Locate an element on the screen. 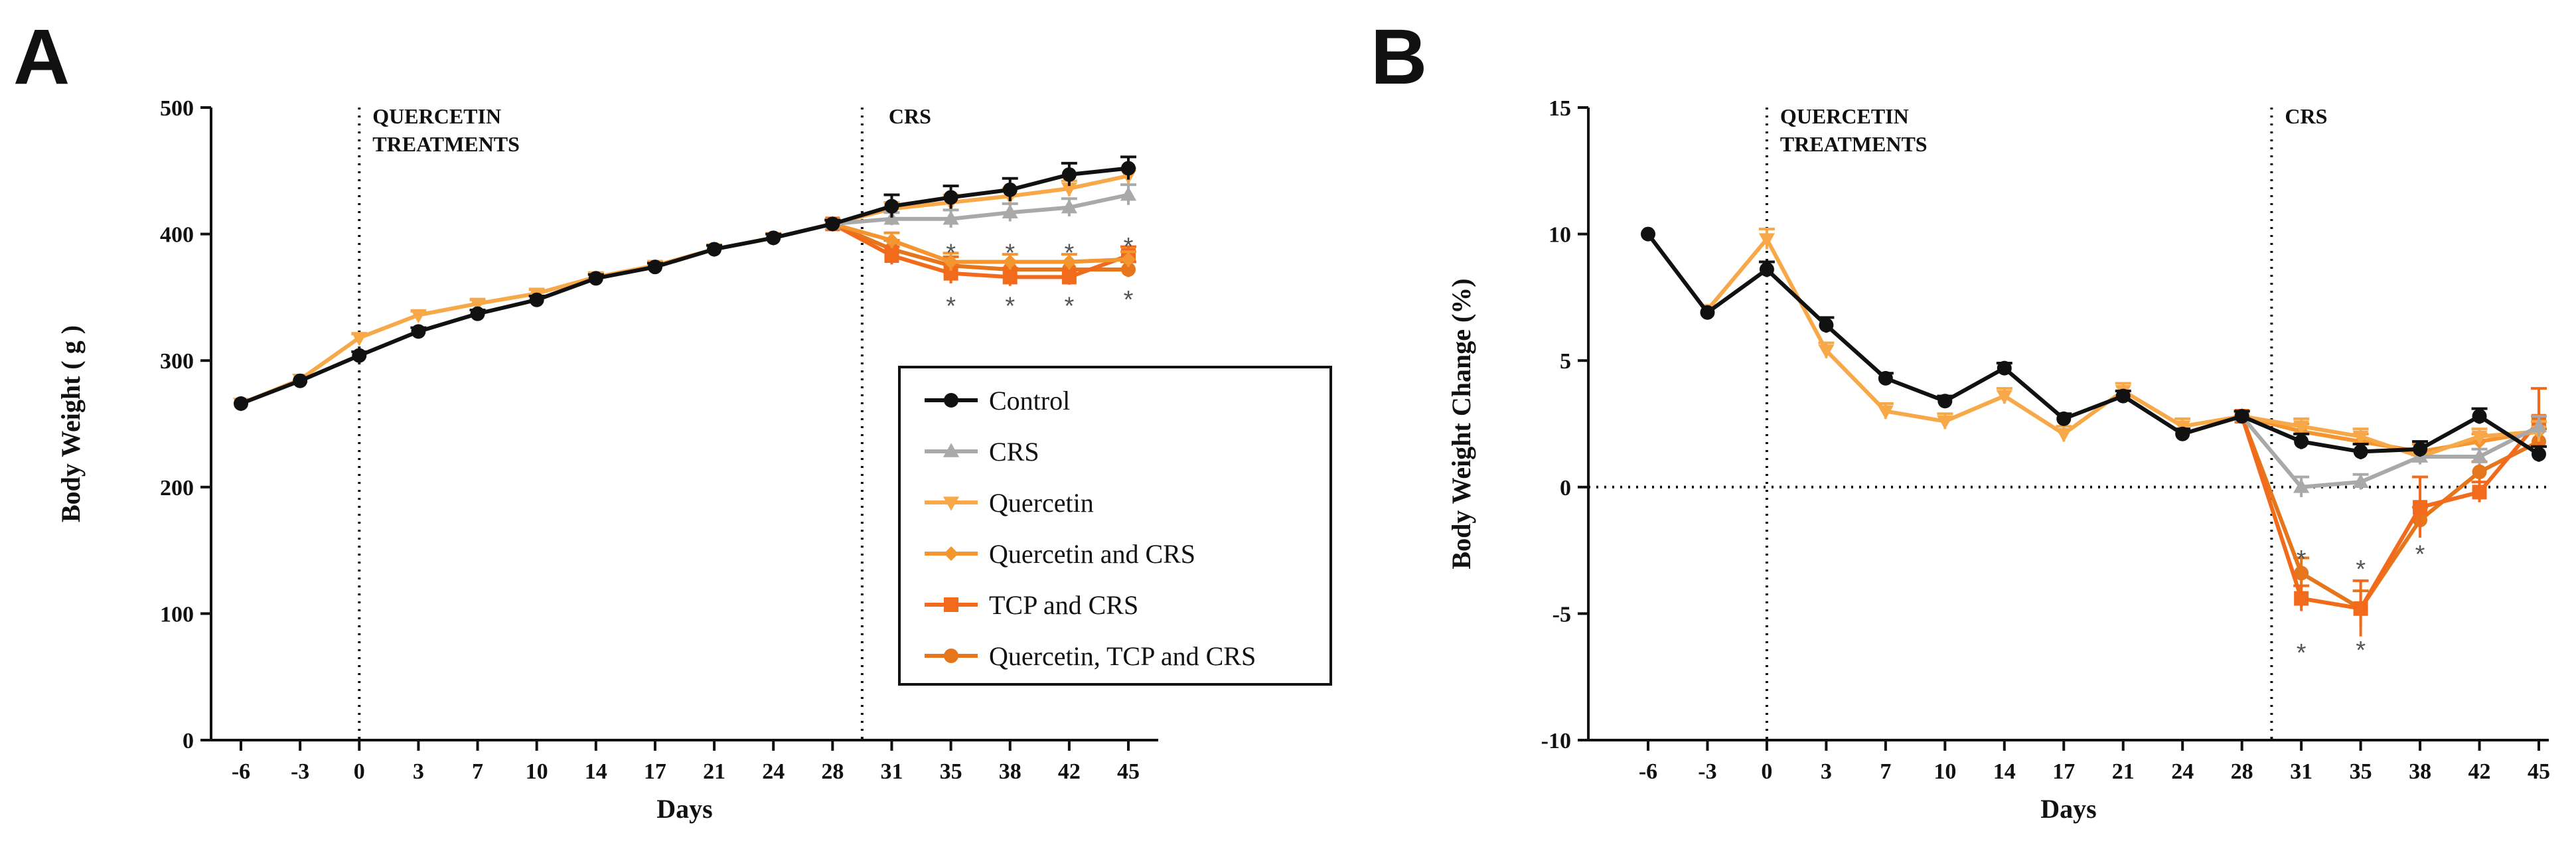  panel-a-x-tick-label: 24 is located at coordinates (774, 771).